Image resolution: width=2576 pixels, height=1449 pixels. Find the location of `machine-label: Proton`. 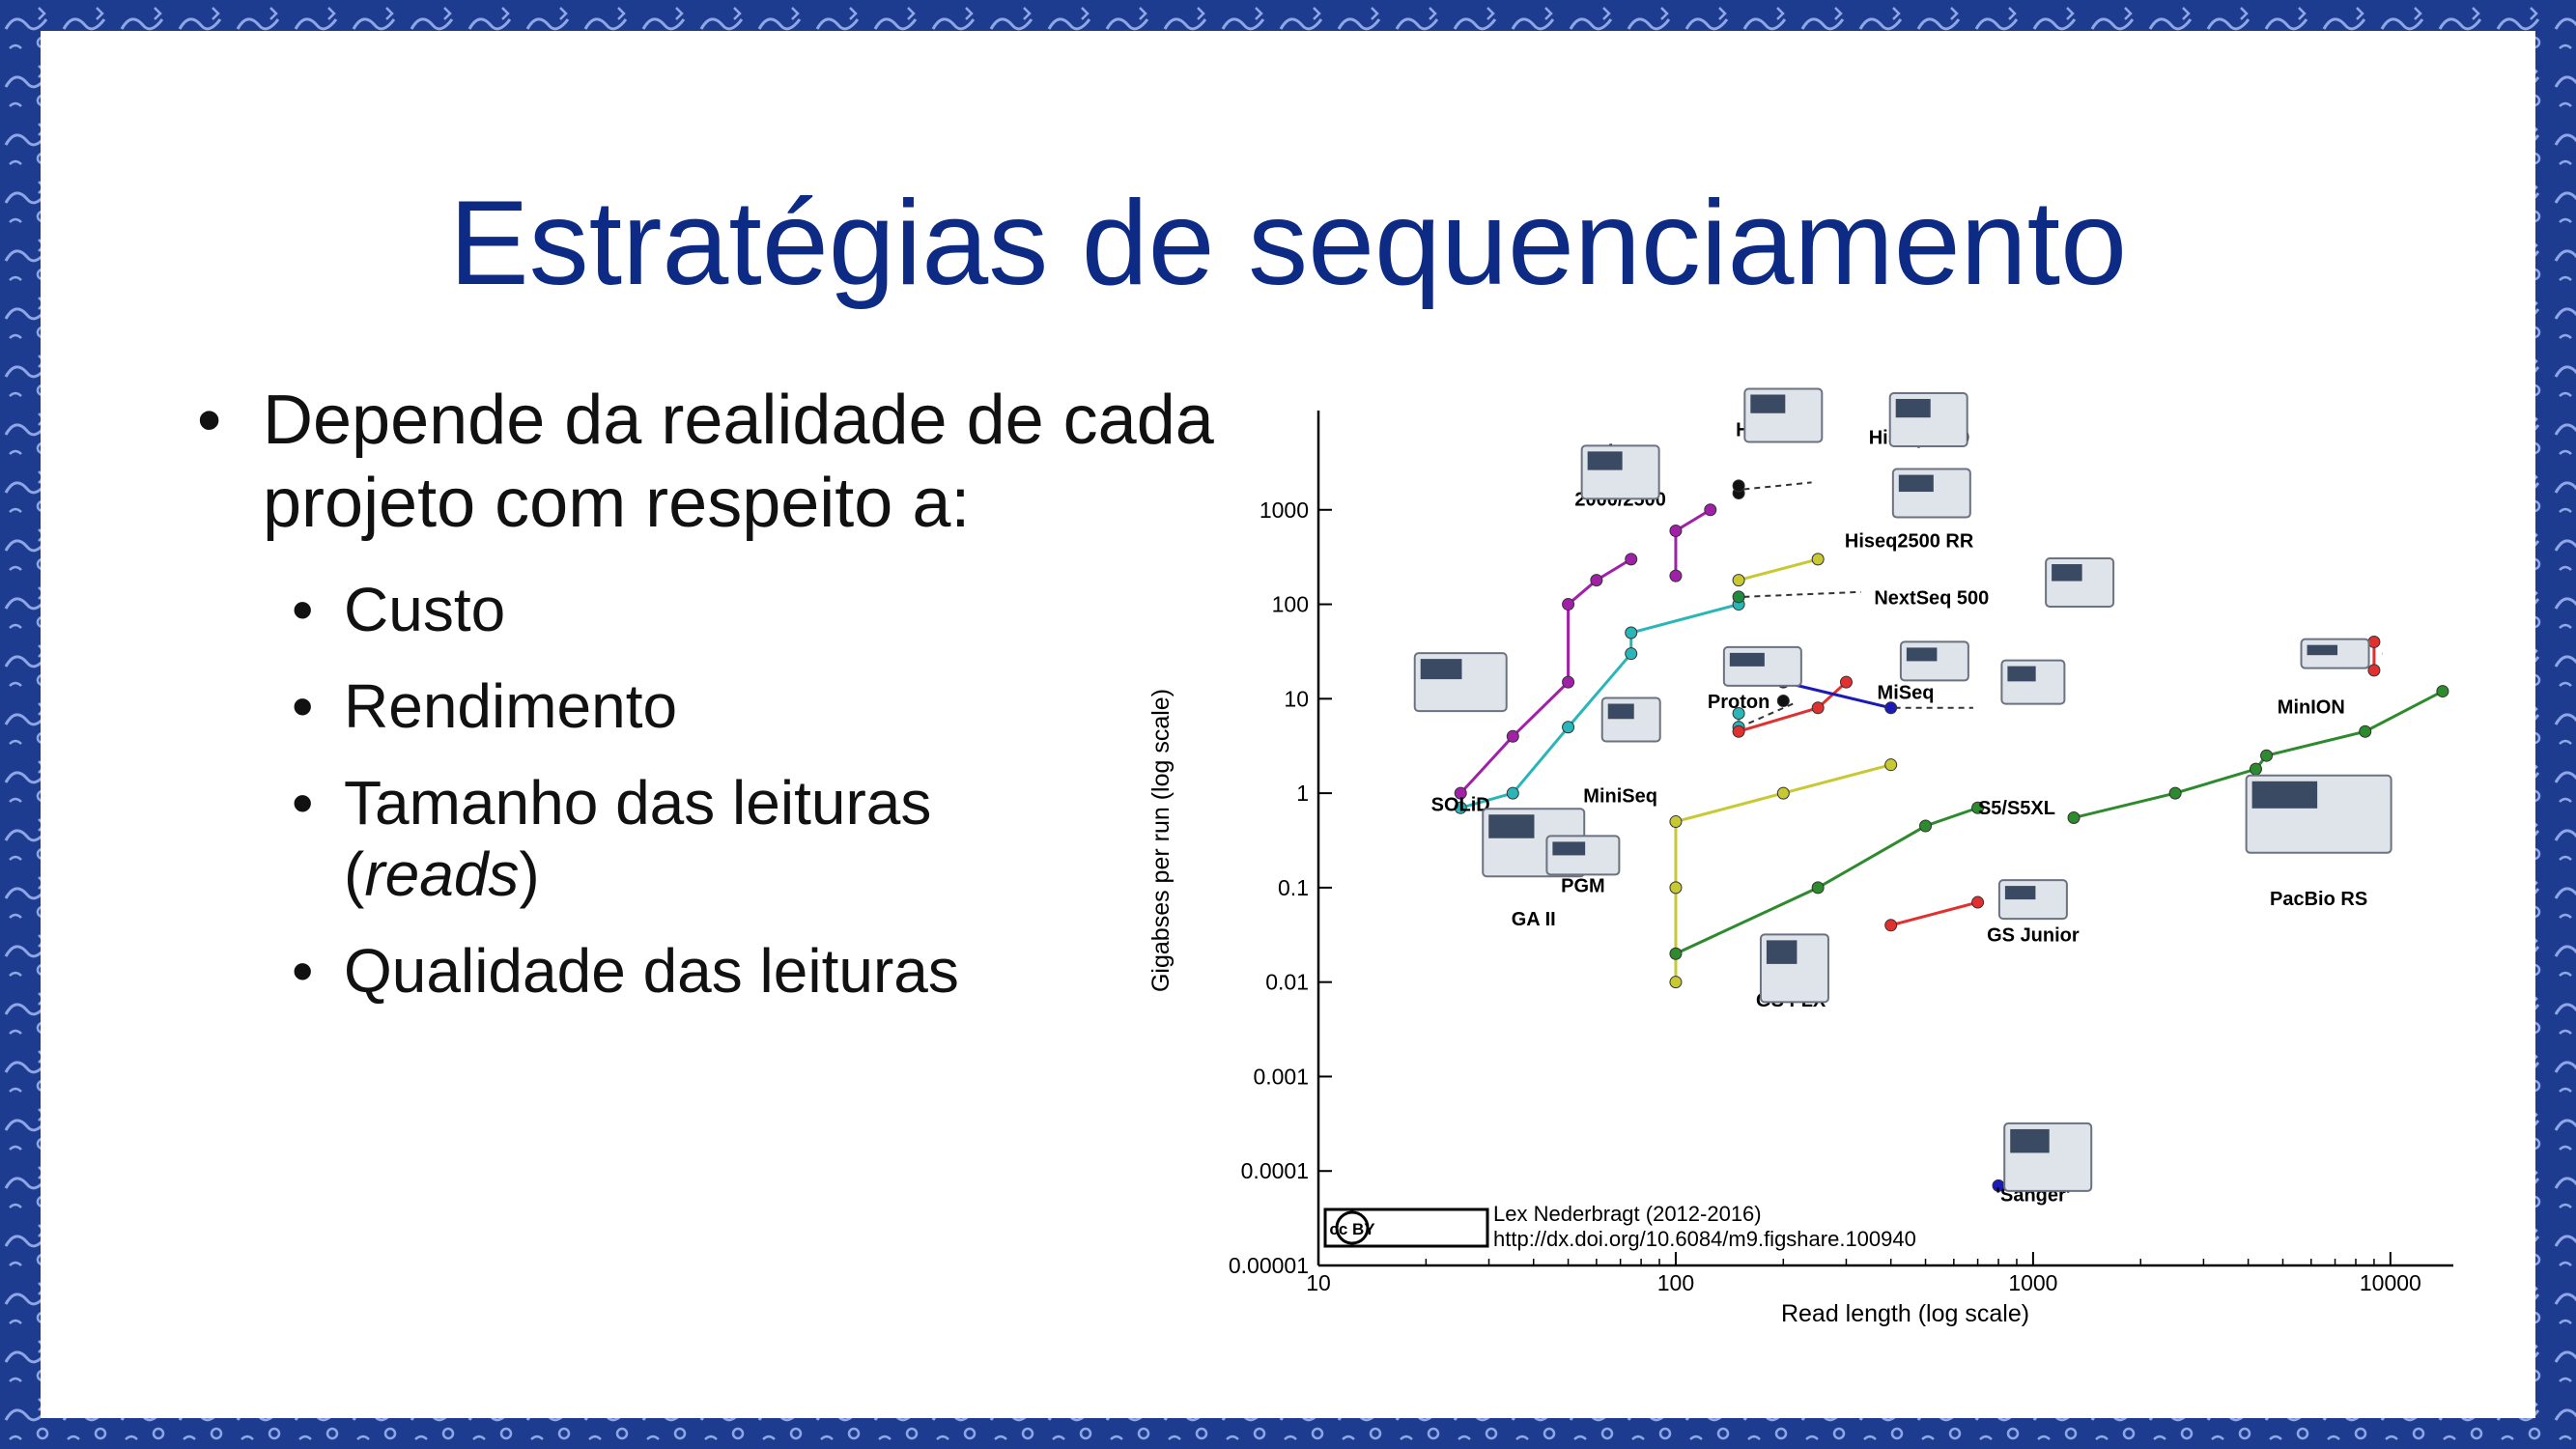

machine-label: Proton is located at coordinates (1738, 702).